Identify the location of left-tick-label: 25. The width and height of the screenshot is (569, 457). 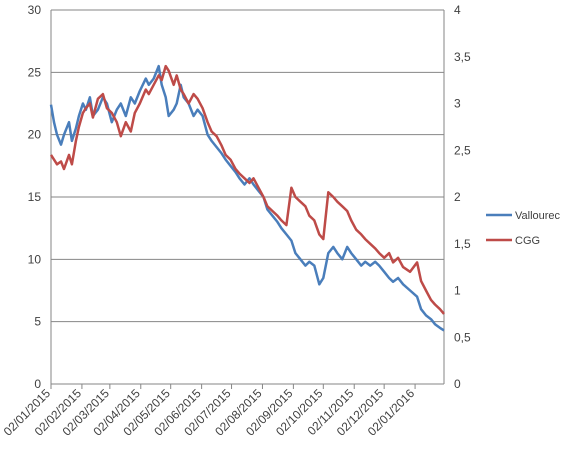
(35, 72).